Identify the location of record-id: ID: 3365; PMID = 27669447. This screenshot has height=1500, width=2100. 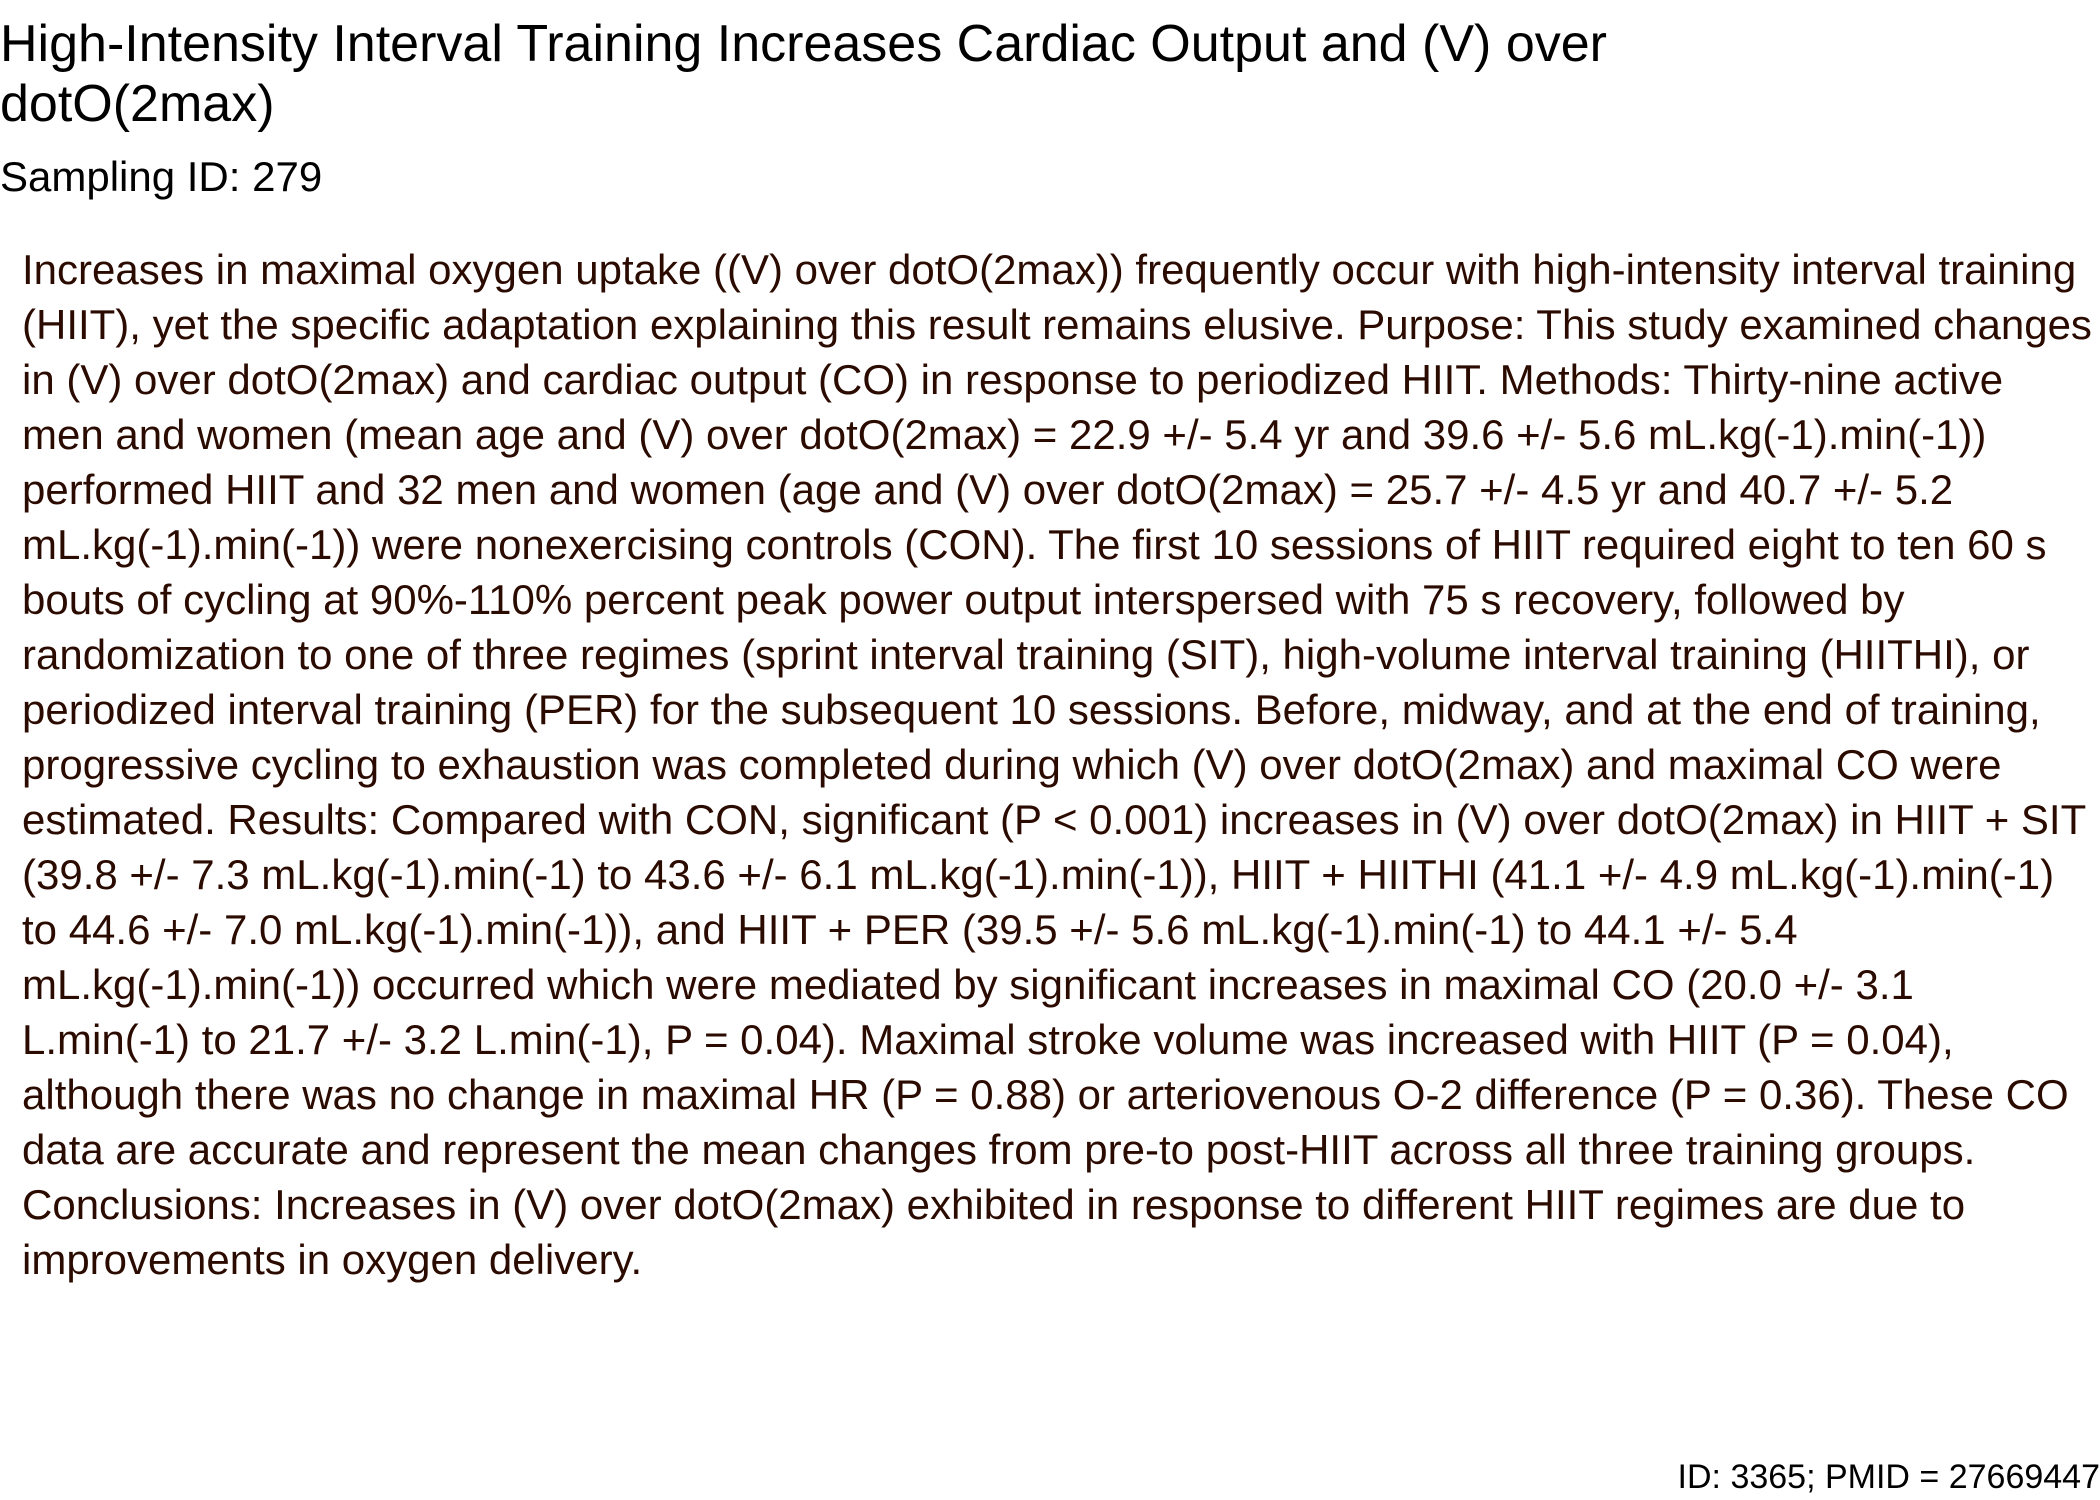
(1888, 1477).